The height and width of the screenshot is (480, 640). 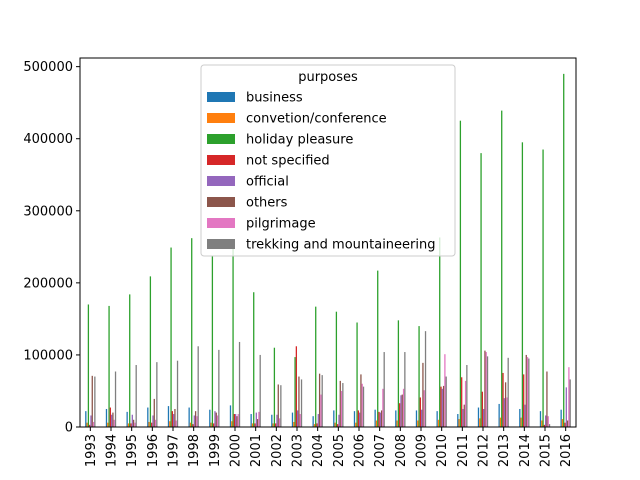 I want to click on bar-not-specified-2003, so click(x=296, y=386).